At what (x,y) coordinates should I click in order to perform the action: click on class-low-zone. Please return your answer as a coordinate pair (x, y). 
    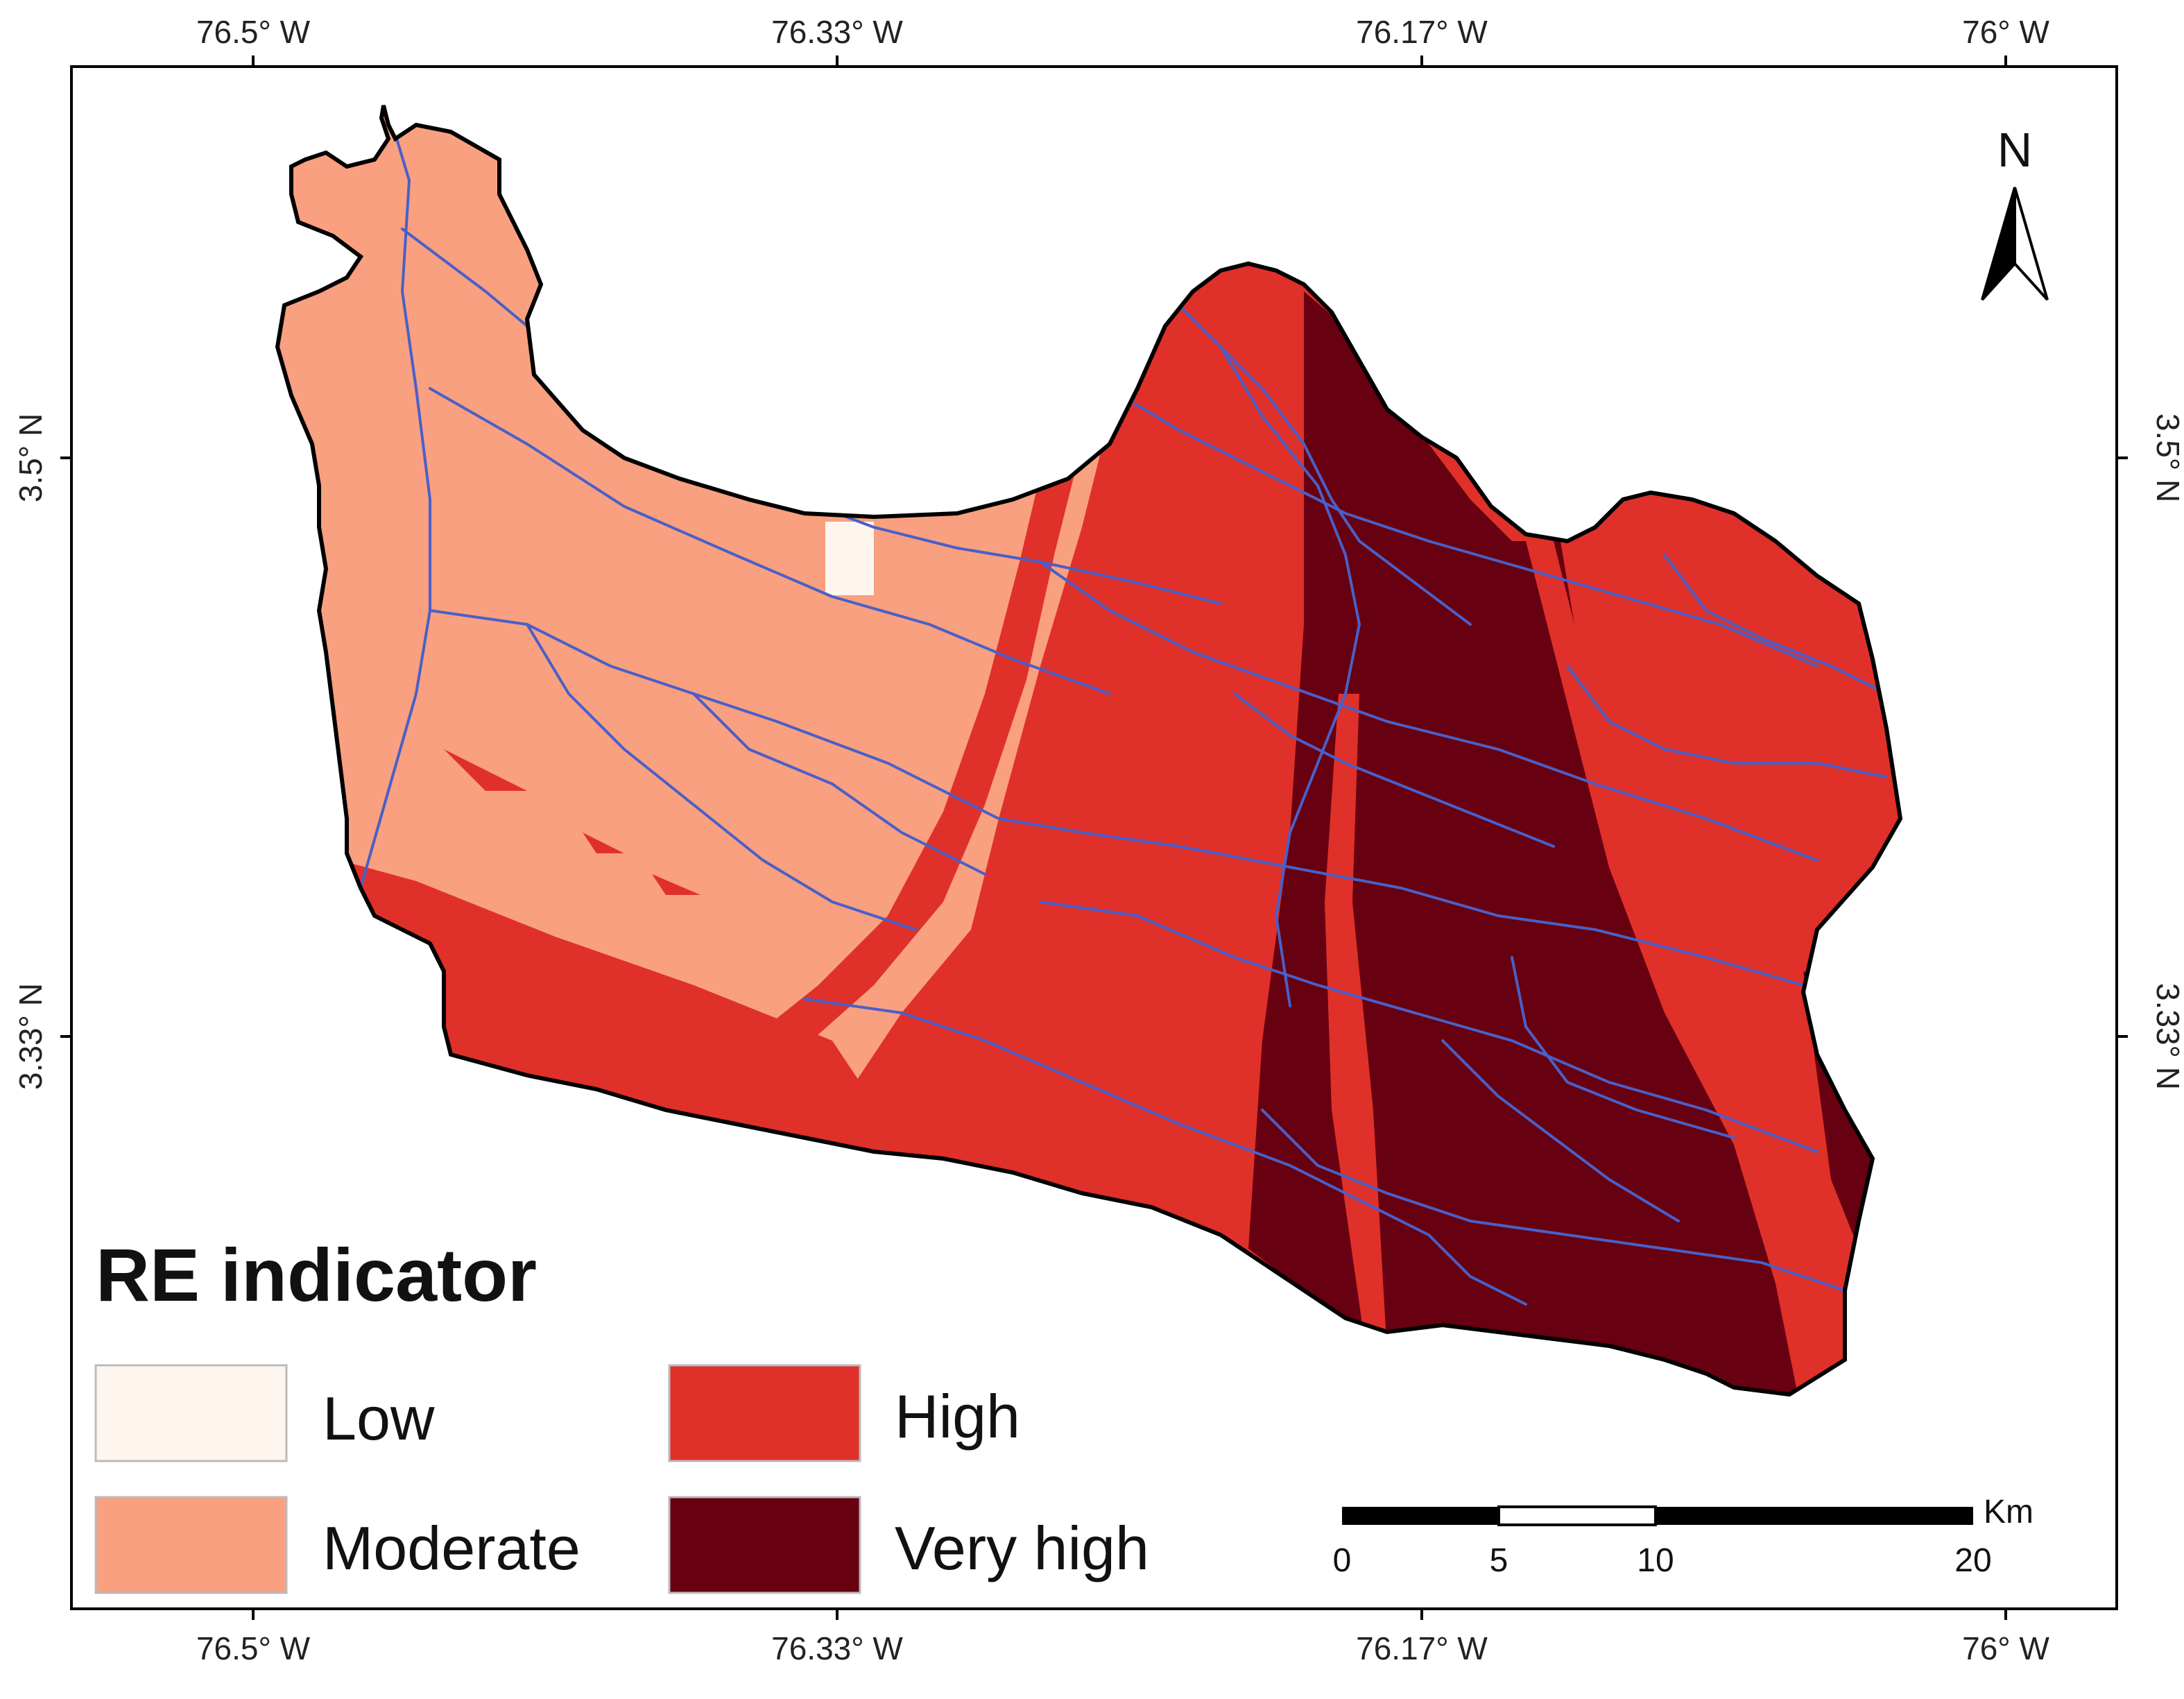
    Looking at the image, I should click on (849, 558).